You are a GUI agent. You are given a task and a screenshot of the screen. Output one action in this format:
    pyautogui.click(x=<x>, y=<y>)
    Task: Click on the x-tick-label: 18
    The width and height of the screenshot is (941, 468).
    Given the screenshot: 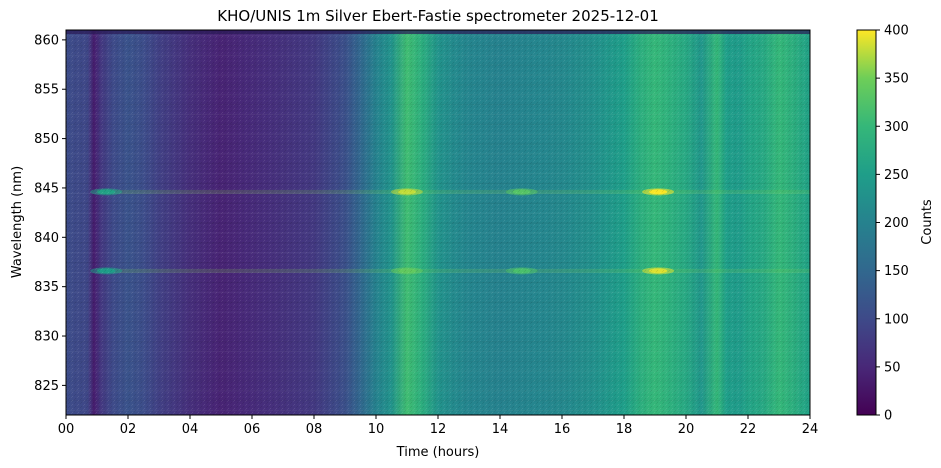 What is the action you would take?
    pyautogui.click(x=624, y=429)
    